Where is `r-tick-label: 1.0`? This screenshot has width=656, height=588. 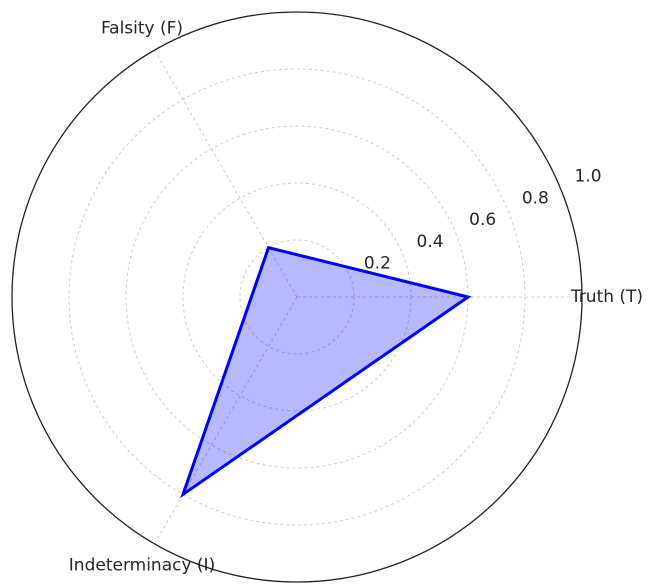 r-tick-label: 1.0 is located at coordinates (587, 176).